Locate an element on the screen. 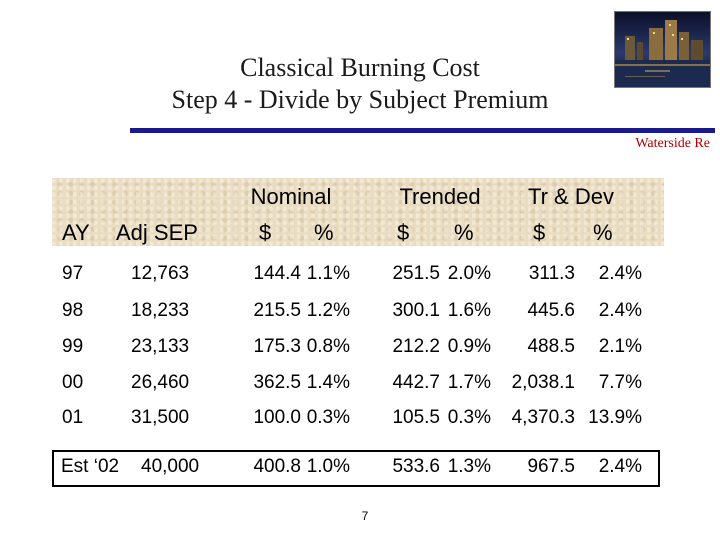  header-adj-sep: Adj SEP is located at coordinates (157, 232).